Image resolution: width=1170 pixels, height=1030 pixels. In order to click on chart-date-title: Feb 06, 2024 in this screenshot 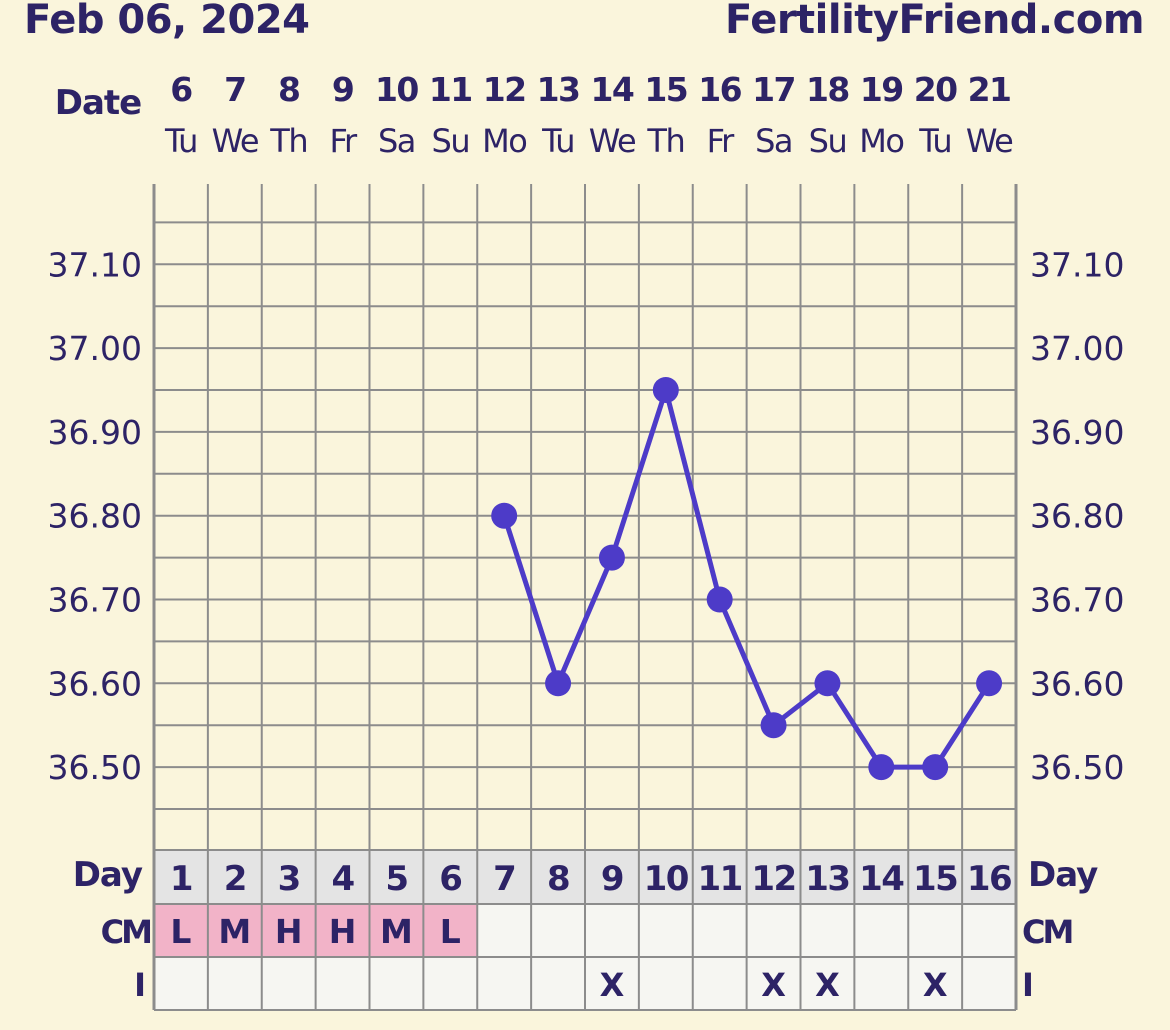, I will do `click(167, 21)`.